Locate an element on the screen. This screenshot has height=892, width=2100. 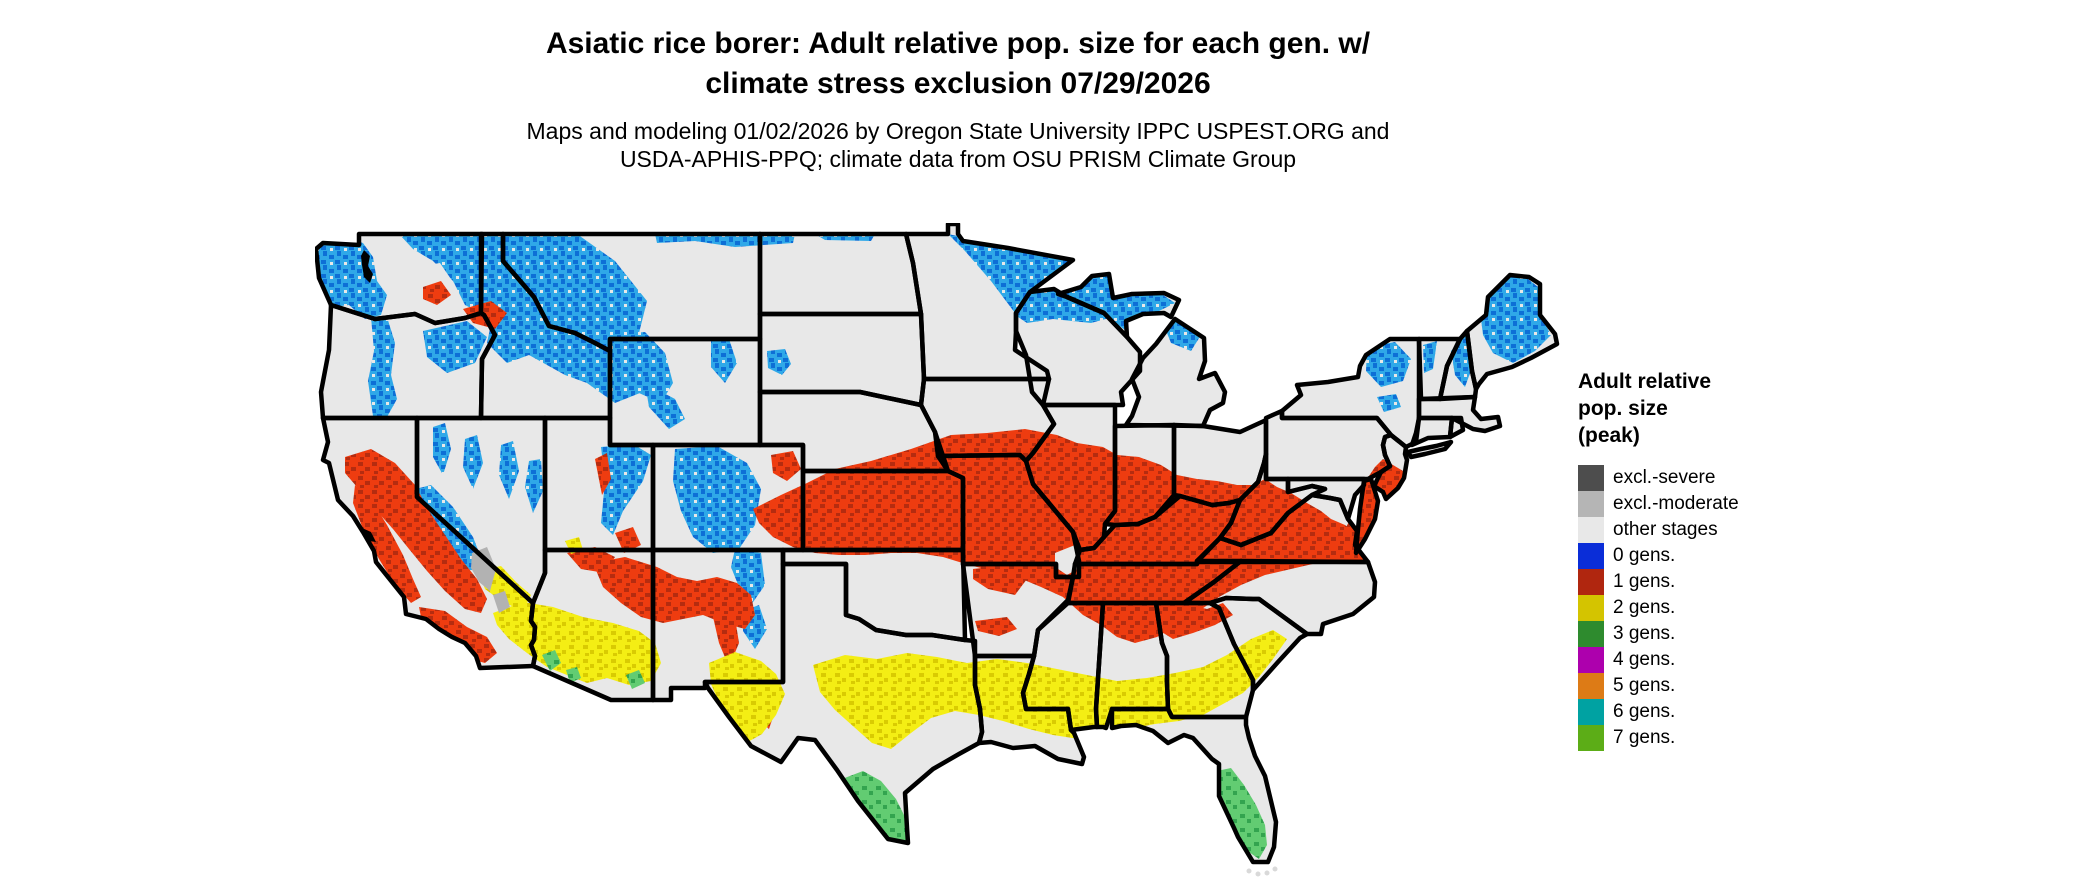
legend-item-label: excl.-moderate is located at coordinates (1676, 503).